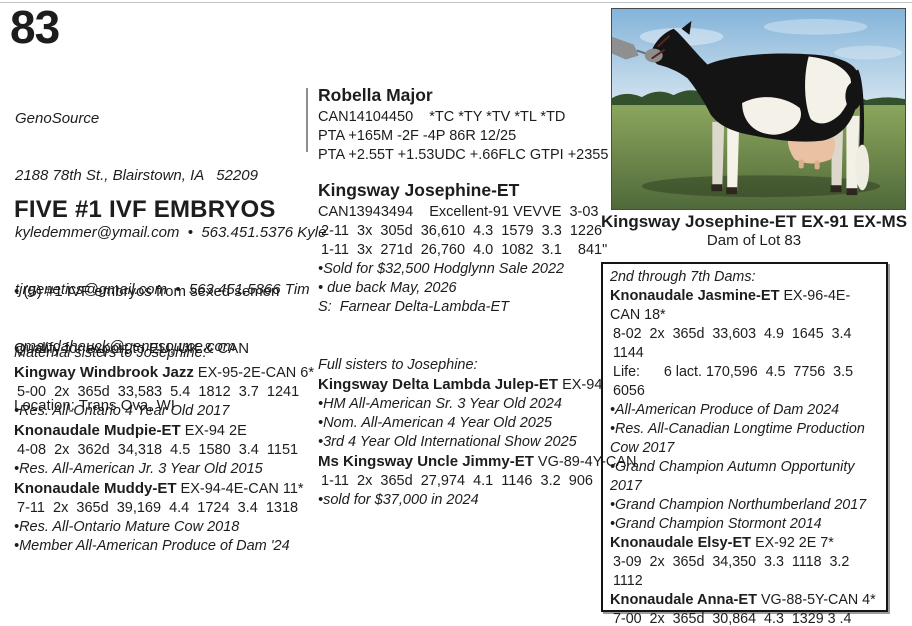 The height and width of the screenshot is (626, 912). I want to click on animal-record: 5-00 2x 365d 33,583 5.4 1812 3.7 1241, so click(158, 392).